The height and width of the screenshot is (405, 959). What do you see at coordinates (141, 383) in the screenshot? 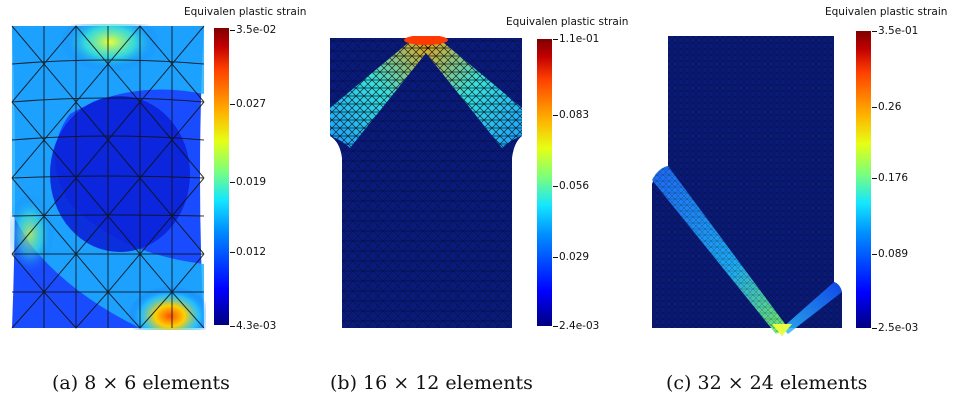
I see `caption-a: (a) 8 × 6 elements` at bounding box center [141, 383].